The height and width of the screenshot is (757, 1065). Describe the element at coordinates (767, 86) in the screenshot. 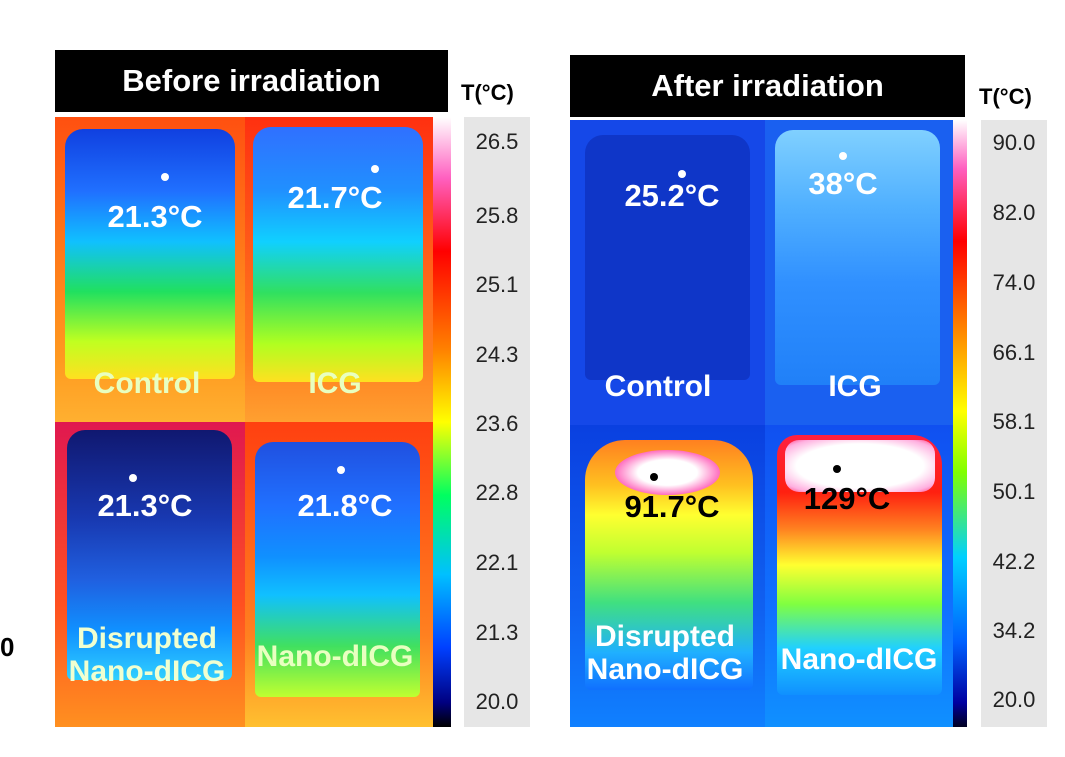

I see `after-title: After irradiation` at that location.